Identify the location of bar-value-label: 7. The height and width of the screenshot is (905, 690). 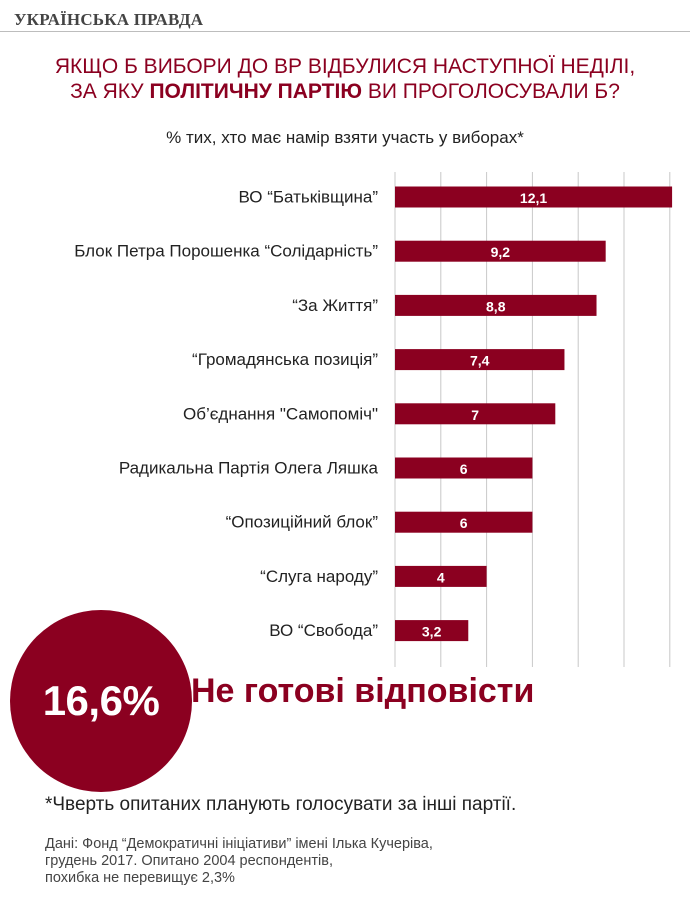
(475, 415).